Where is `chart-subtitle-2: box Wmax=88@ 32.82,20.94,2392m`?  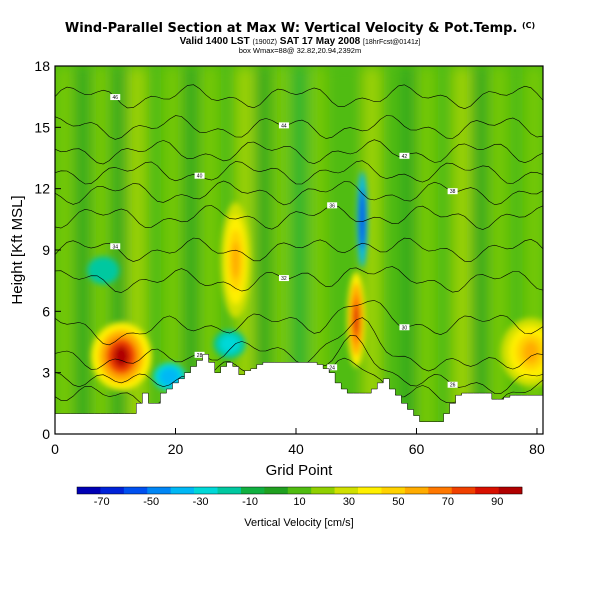
chart-subtitle-2: box Wmax=88@ 32.82,20.94,2392m is located at coordinates (300, 50).